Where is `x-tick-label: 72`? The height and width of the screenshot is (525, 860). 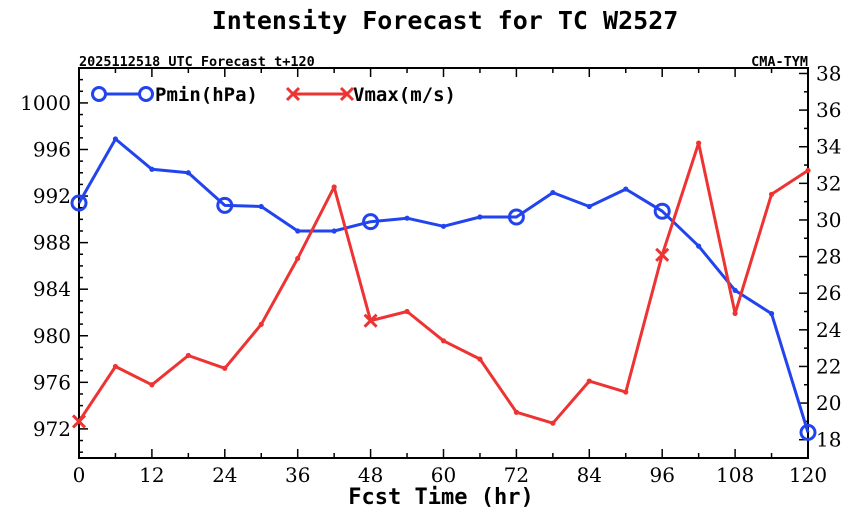
x-tick-label: 72 is located at coordinates (516, 475).